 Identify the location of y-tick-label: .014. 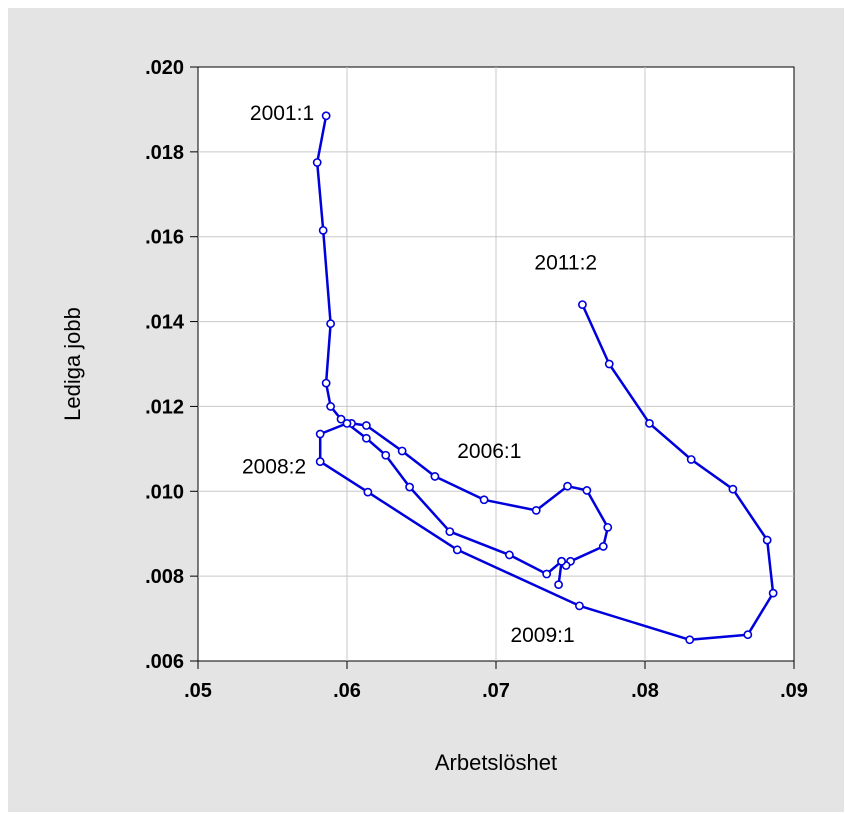
(165, 323).